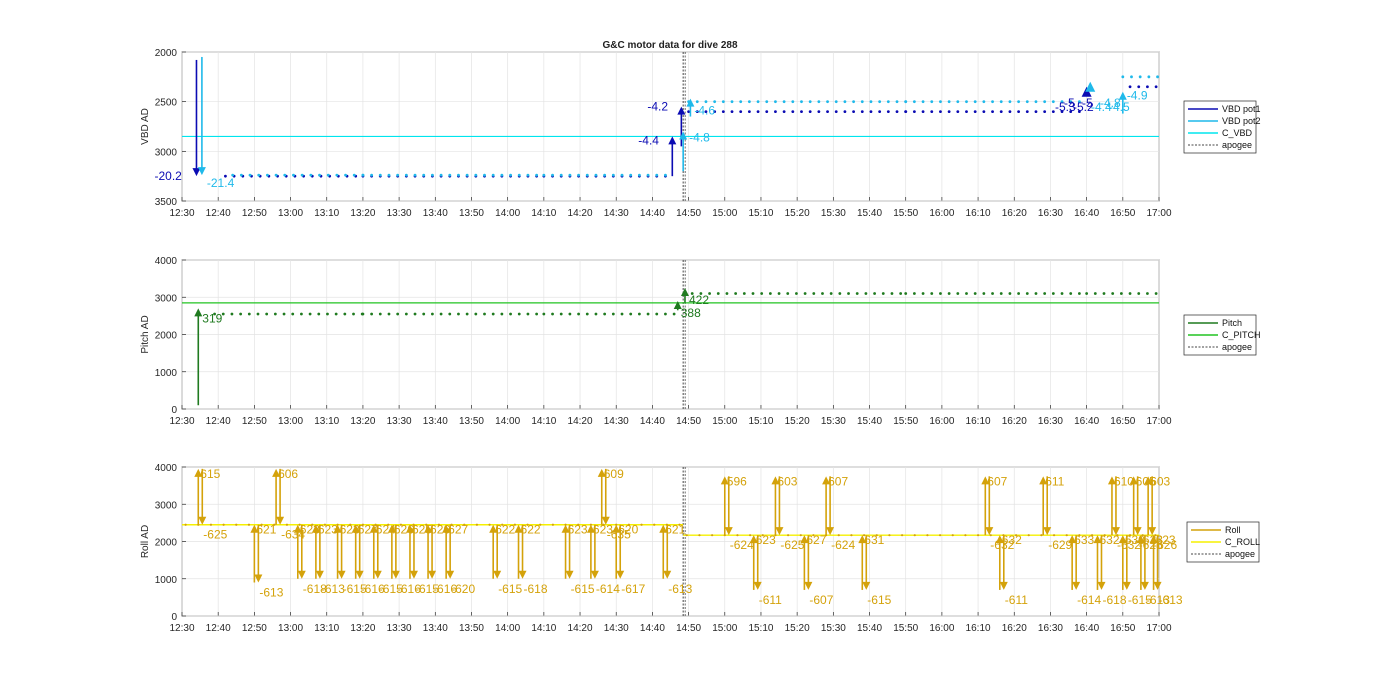 This screenshot has width=1400, height=693. Describe the element at coordinates (166, 152) in the screenshot. I see `y-tick-label: 3000` at that location.